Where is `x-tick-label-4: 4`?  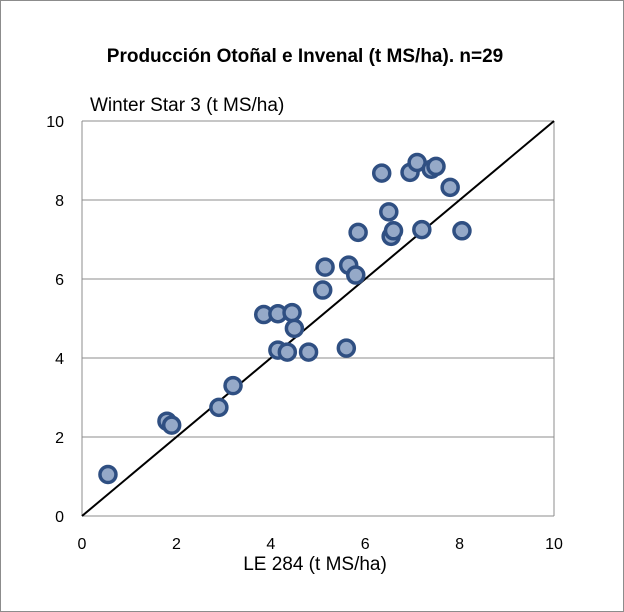
x-tick-label-4: 4 is located at coordinates (270, 544).